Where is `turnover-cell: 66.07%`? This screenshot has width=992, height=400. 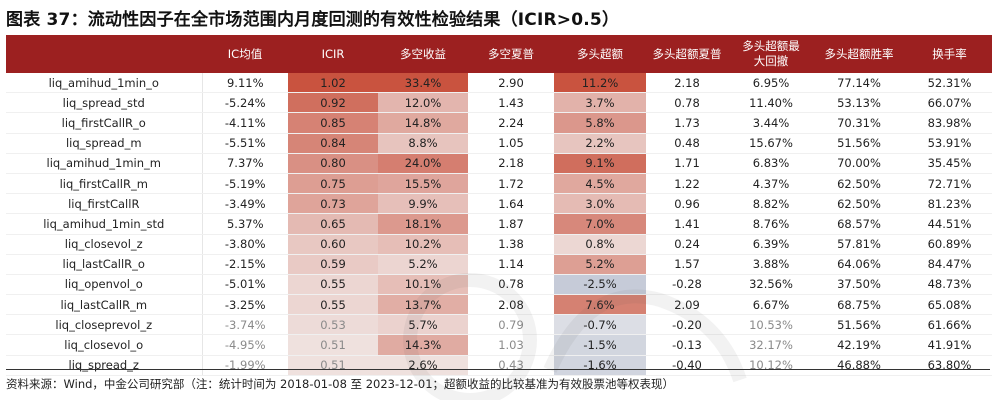
turnover-cell: 66.07% is located at coordinates (948, 103).